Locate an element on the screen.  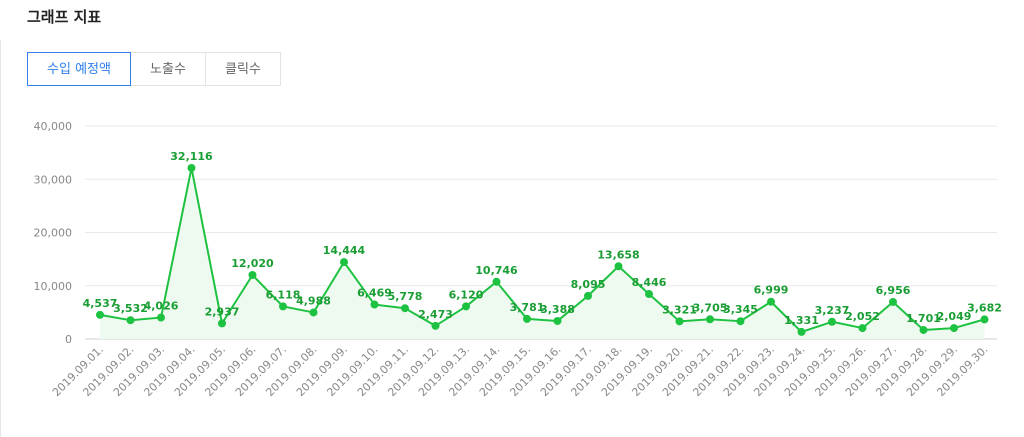
panel-left-border is located at coordinates (0, 238).